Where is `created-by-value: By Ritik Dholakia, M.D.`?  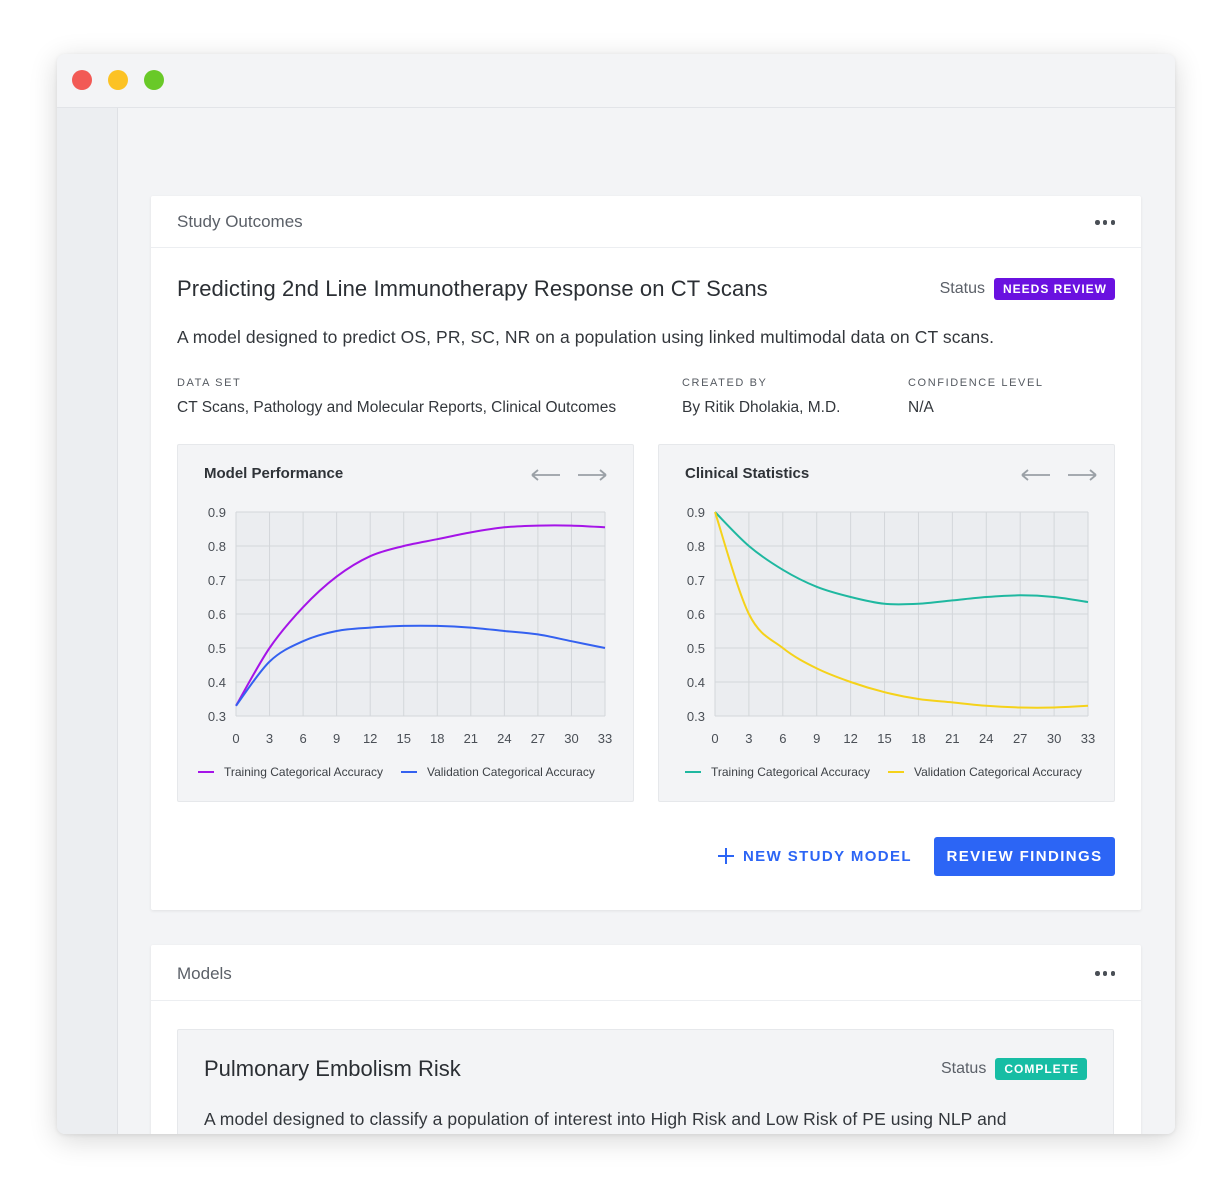 created-by-value: By Ritik Dholakia, M.D. is located at coordinates (761, 407).